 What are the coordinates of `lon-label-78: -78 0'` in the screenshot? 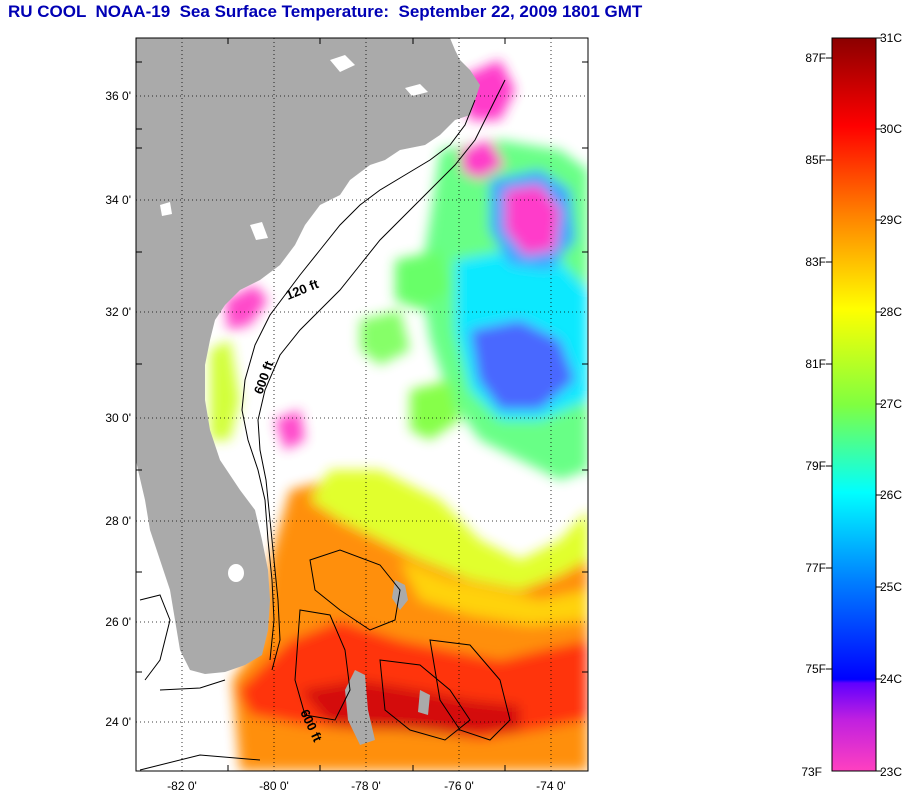 It's located at (366, 786).